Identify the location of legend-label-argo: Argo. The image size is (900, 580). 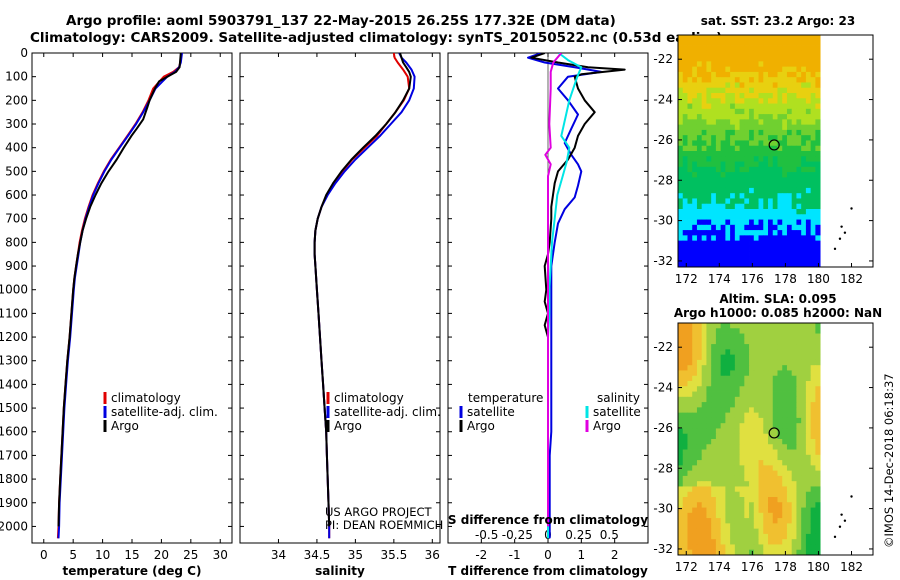
(125, 426).